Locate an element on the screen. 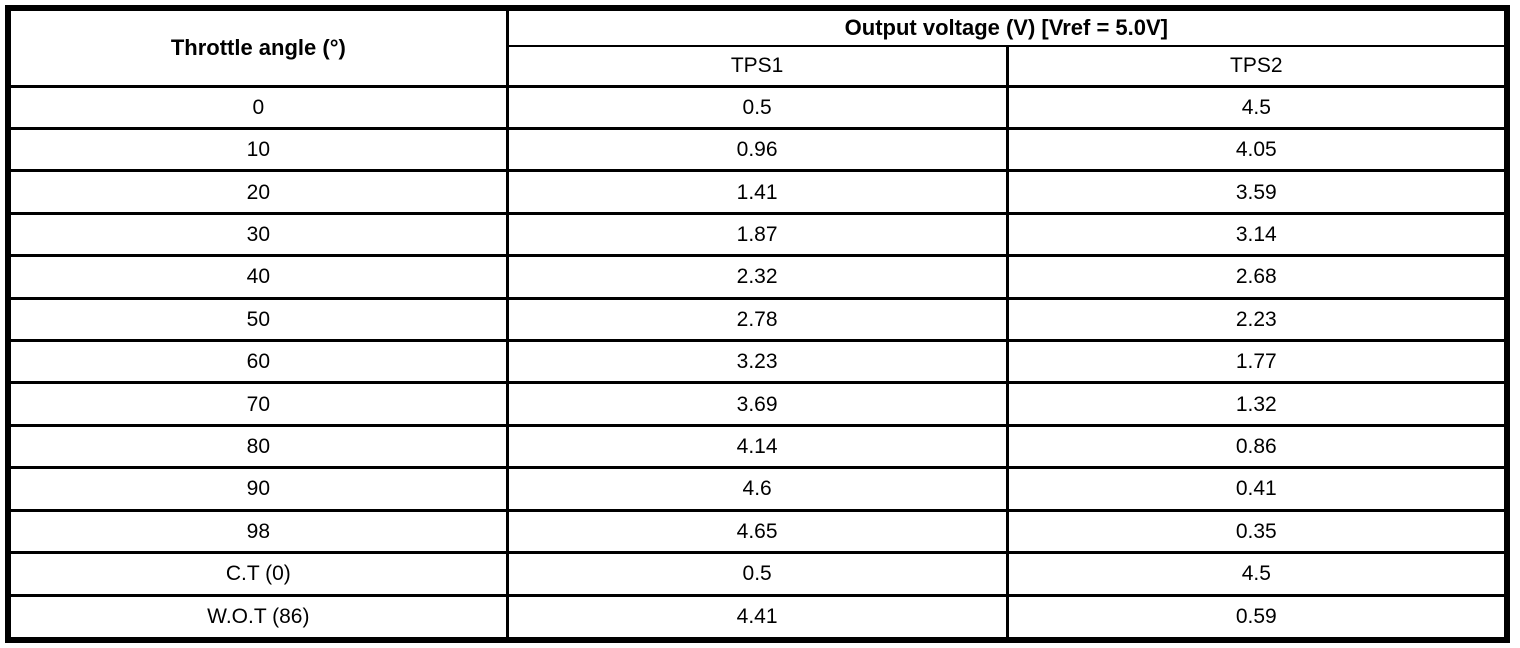 This screenshot has width=1520, height=648. tps1-column-header: TPS1 is located at coordinates (757, 66).